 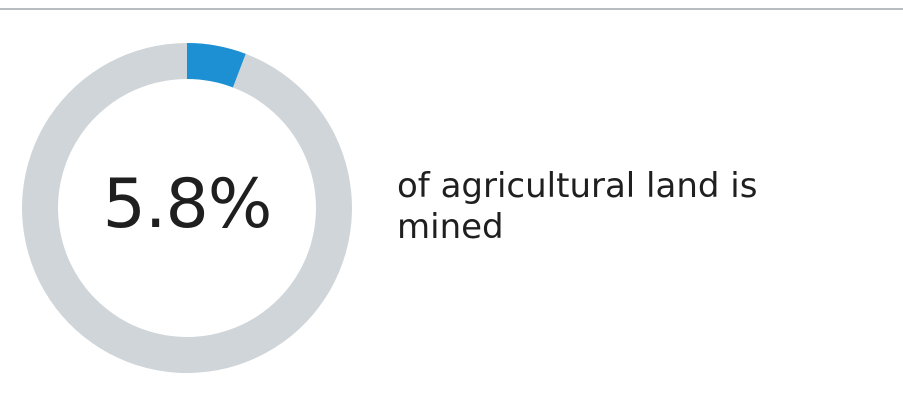 I want to click on donut-caption: of agricultural land is mined, so click(x=577, y=206).